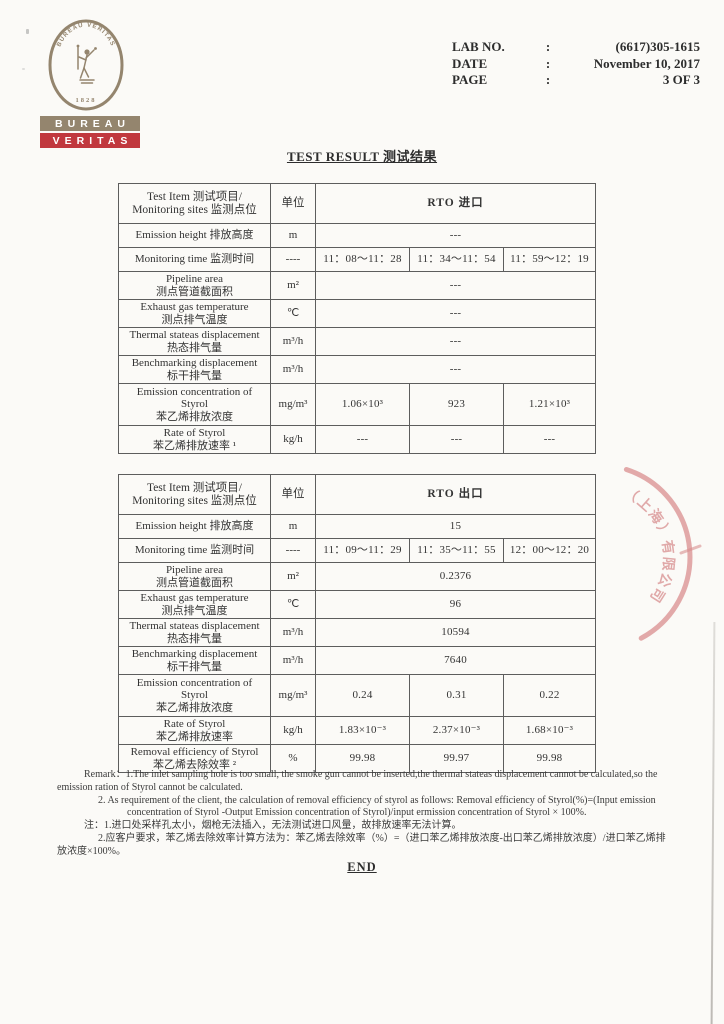  I want to click on row-label: Rate of Styrol 苯乙烯排放速率, so click(194, 730).